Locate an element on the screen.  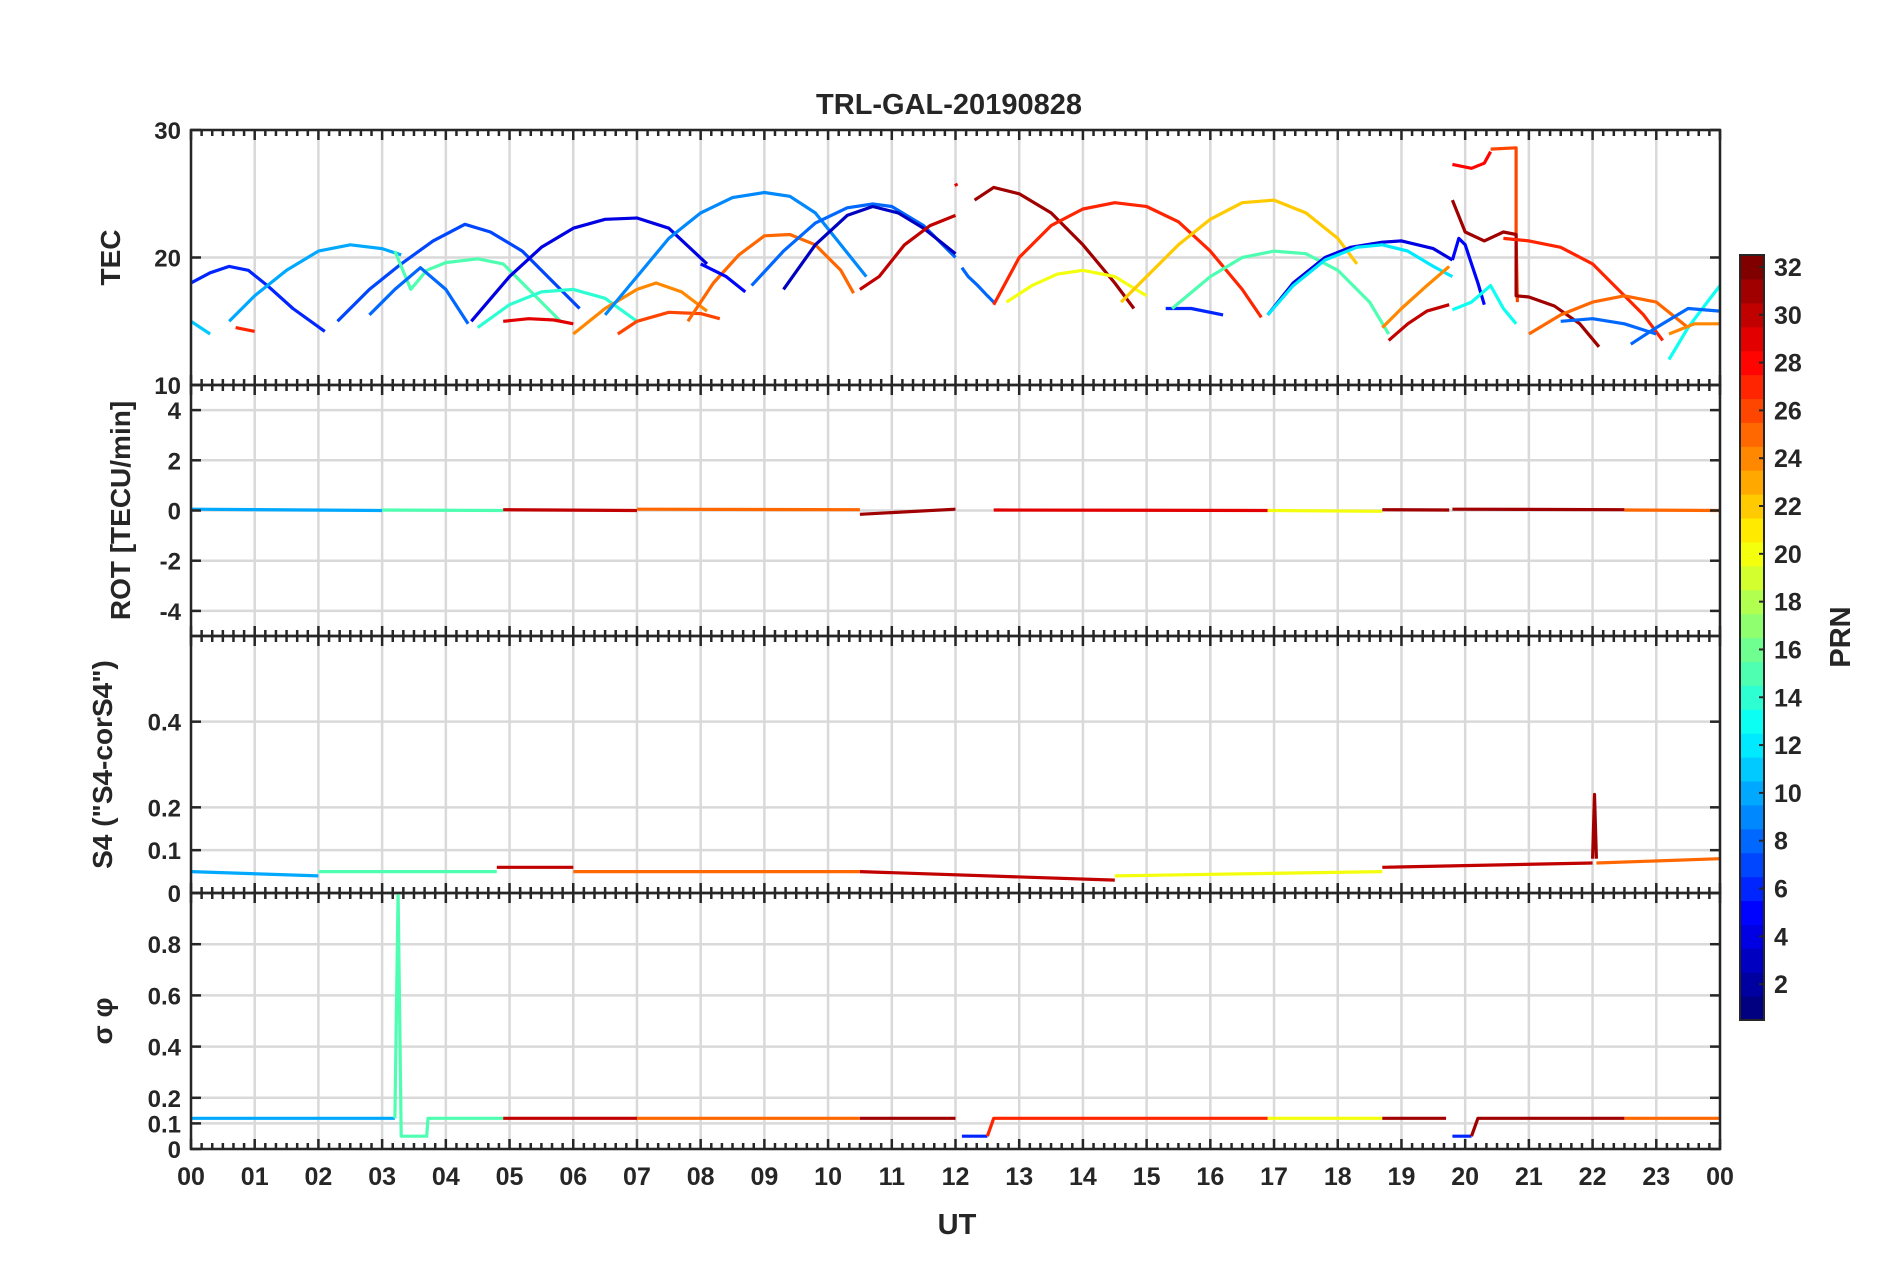
x-tick-label: 15 is located at coordinates (1147, 1177).